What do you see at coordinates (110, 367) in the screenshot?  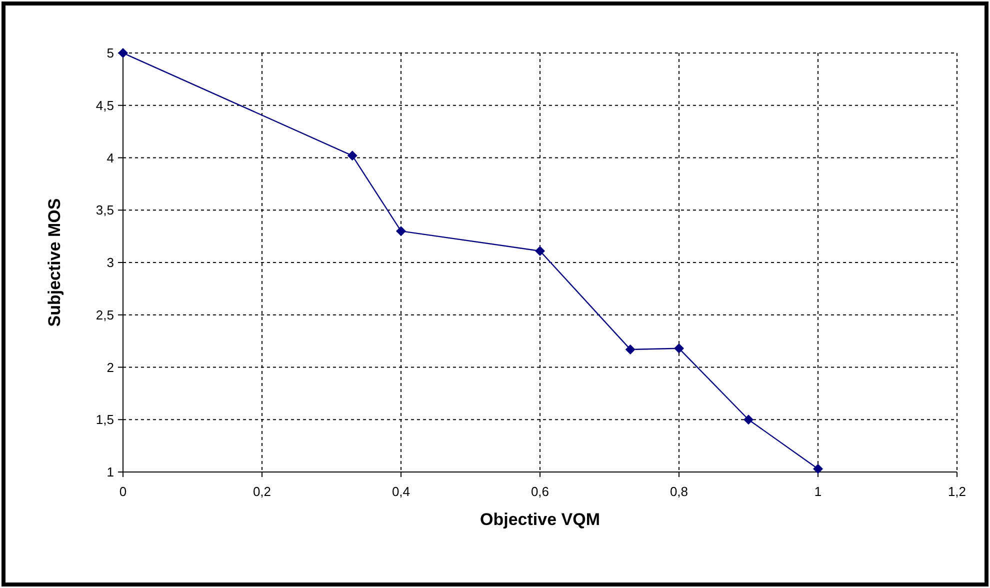 I see `y-tick-label: 2` at bounding box center [110, 367].